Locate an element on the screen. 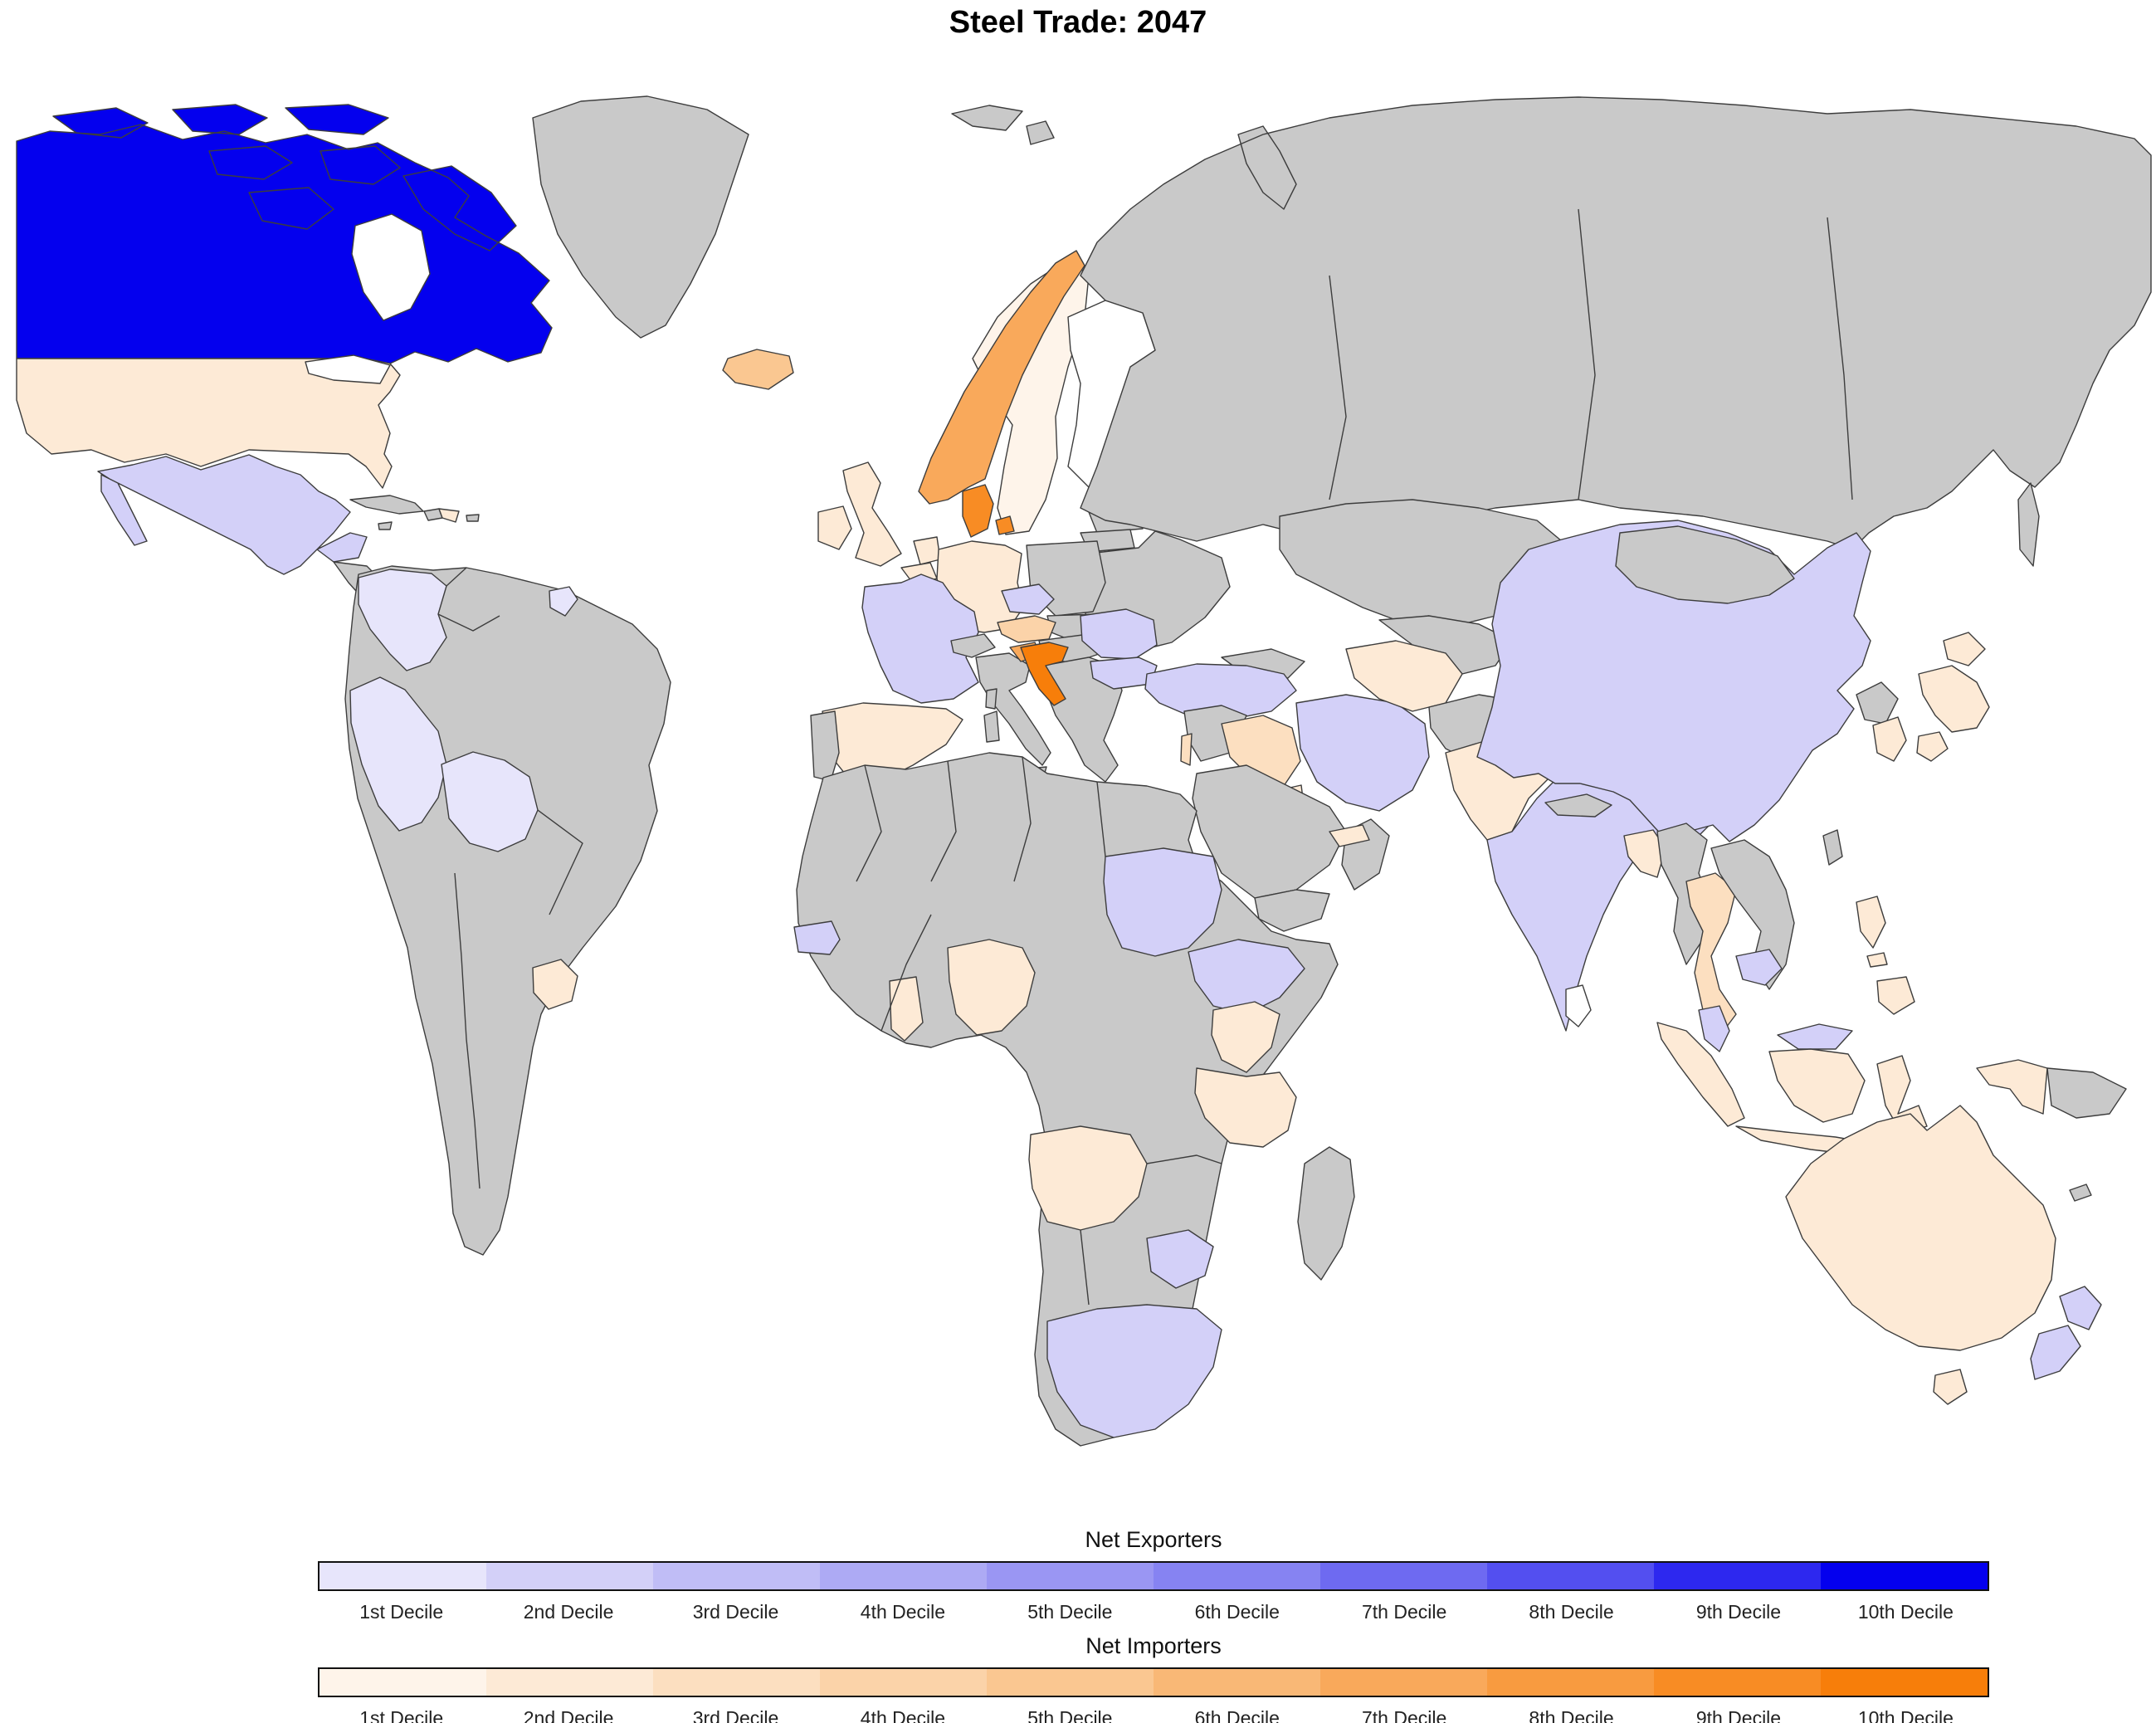 The height and width of the screenshot is (1723, 2156). country-peru is located at coordinates (398, 754).